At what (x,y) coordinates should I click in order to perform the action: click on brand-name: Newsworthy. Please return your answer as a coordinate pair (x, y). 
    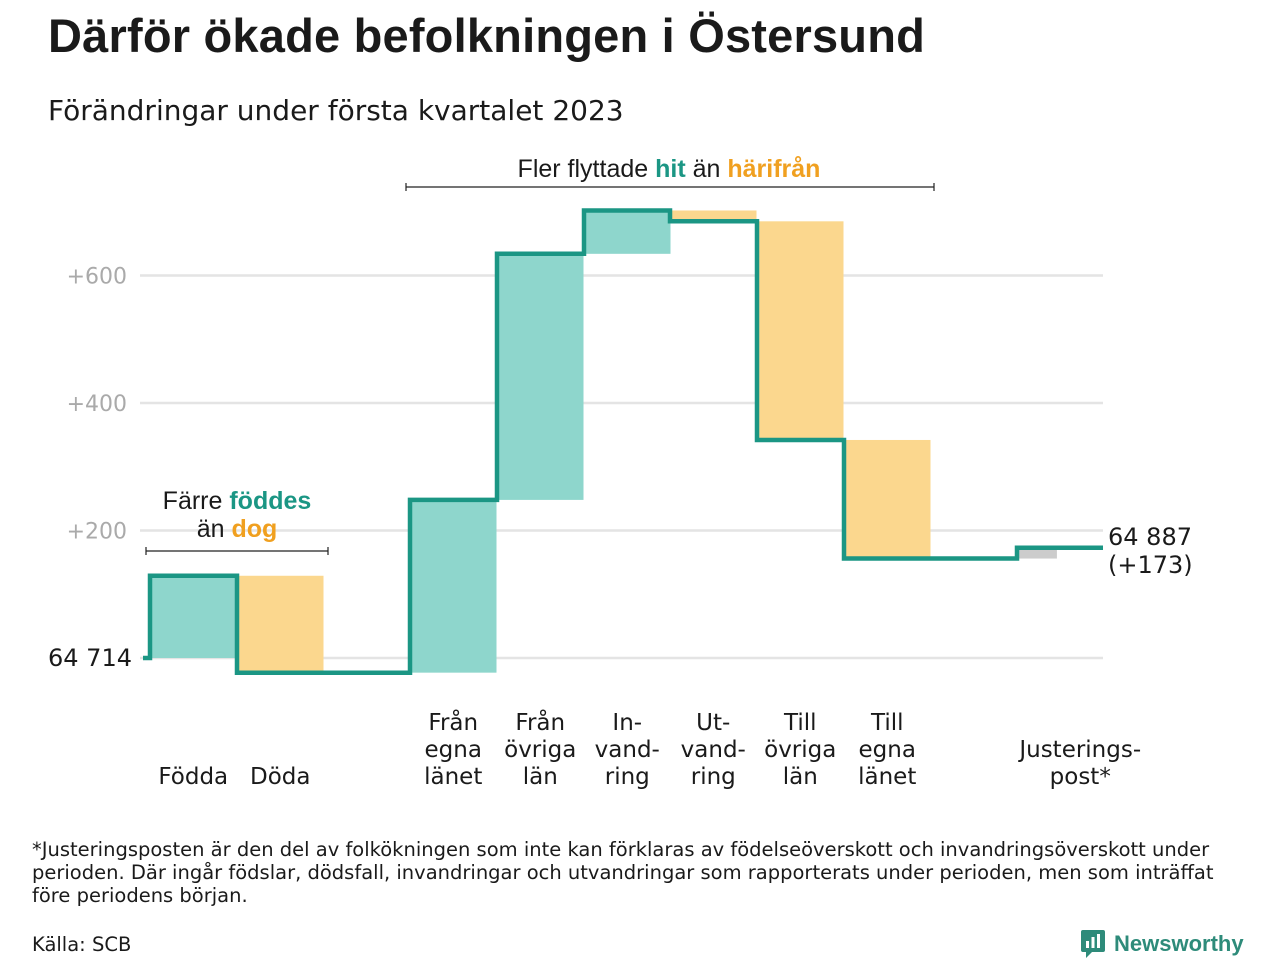
    Looking at the image, I should click on (1179, 943).